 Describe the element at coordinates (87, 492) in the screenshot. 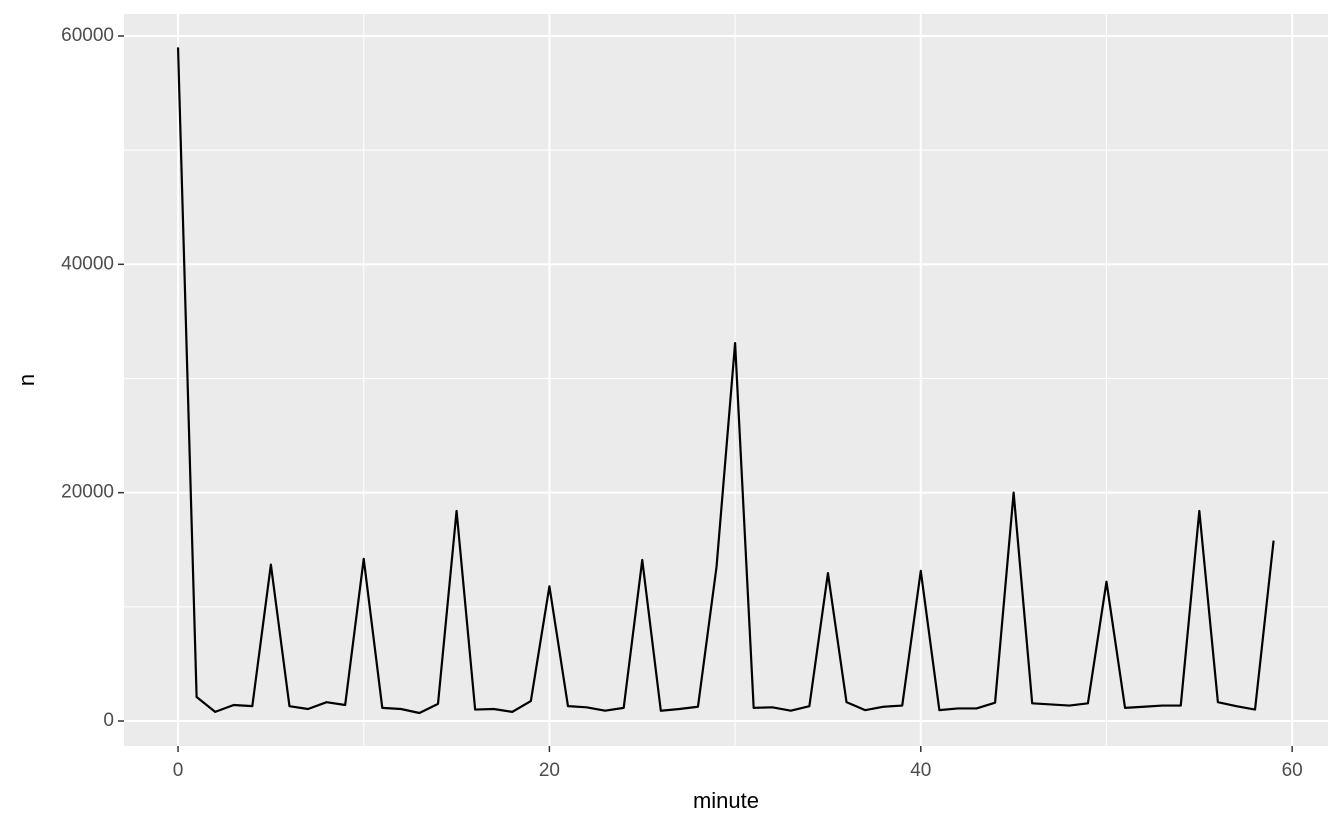

I see `y-tick-label: 20000` at that location.